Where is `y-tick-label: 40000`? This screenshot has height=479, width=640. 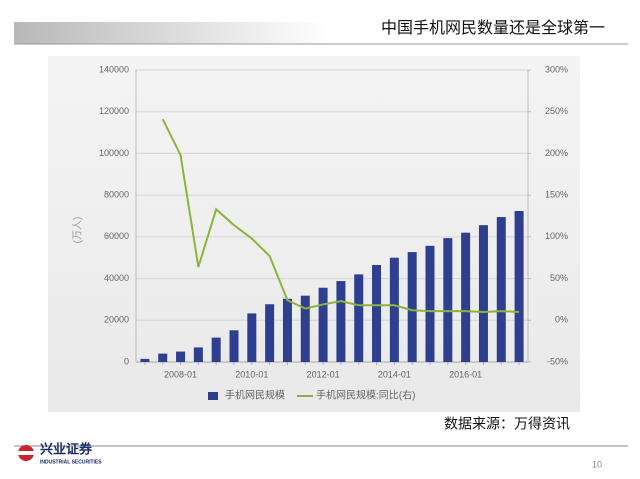
y-tick-label: 40000 is located at coordinates (116, 278).